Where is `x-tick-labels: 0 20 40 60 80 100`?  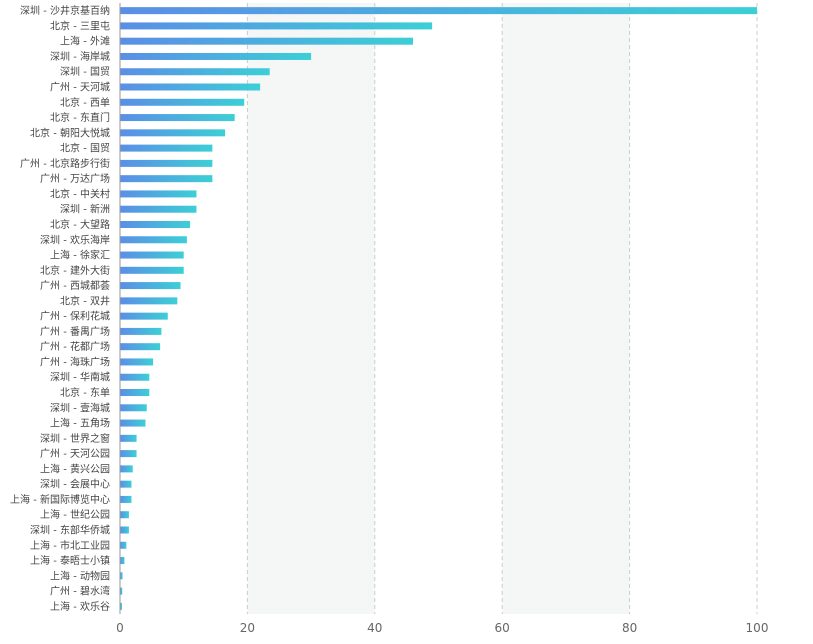 x-tick-labels: 0 20 40 60 80 100 is located at coordinates (442, 628).